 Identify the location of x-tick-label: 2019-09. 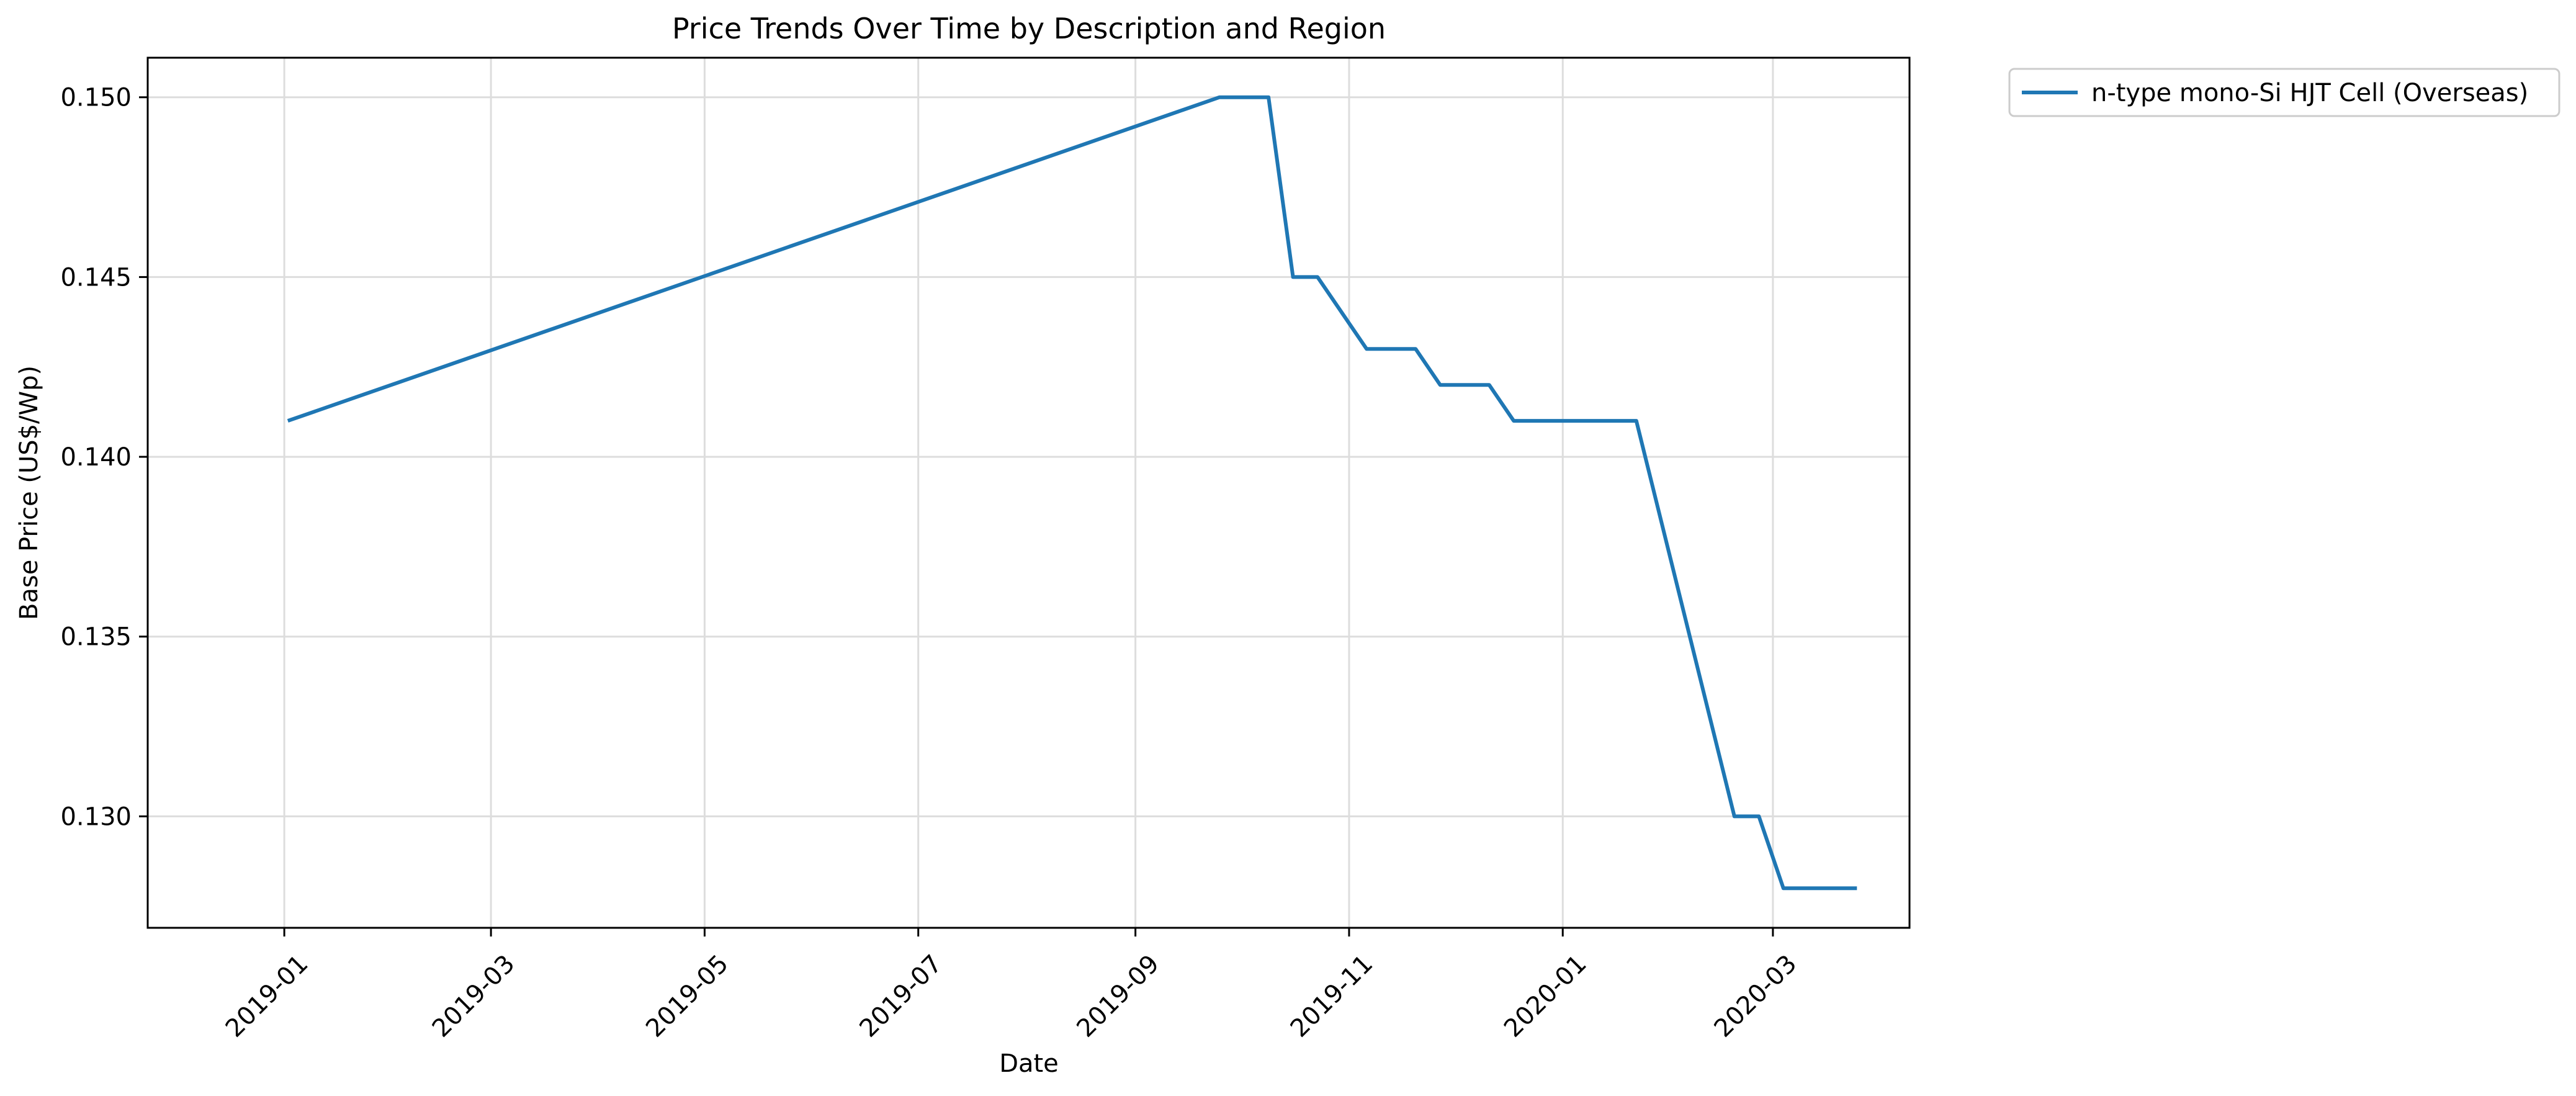
(1118, 997).